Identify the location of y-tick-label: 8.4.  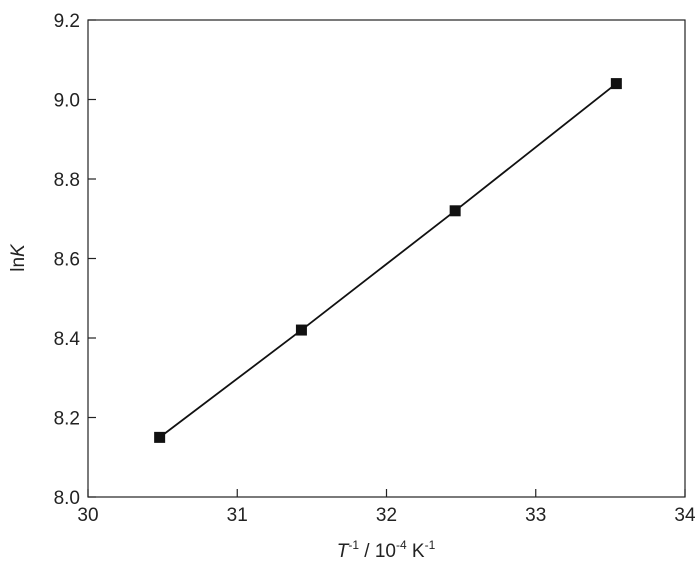
(67, 339).